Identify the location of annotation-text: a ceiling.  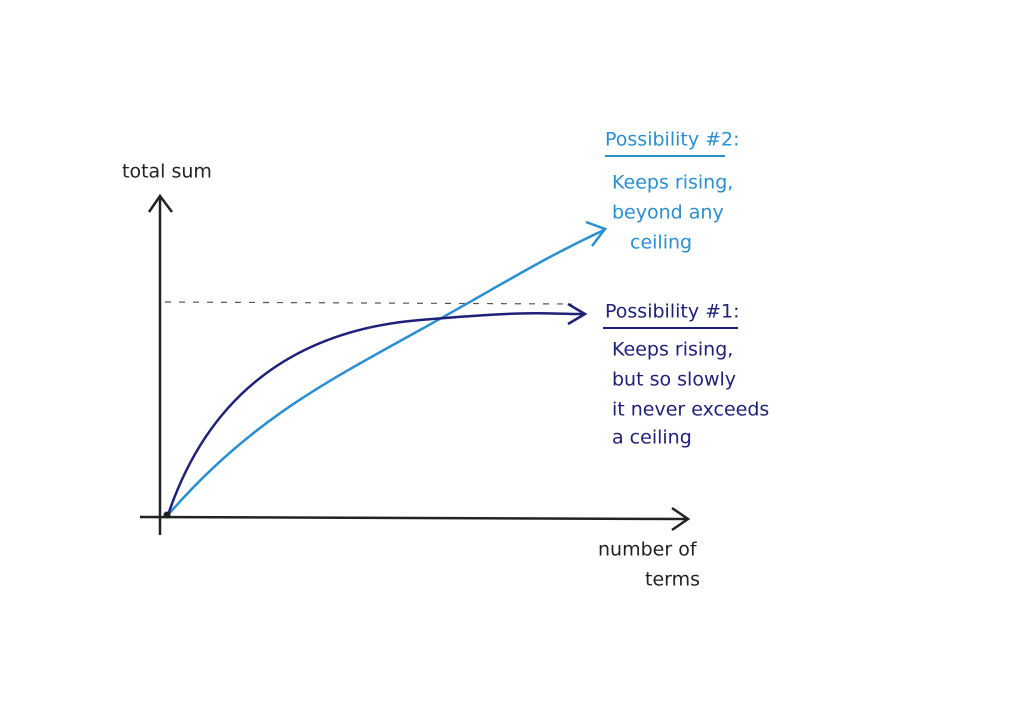
(652, 438).